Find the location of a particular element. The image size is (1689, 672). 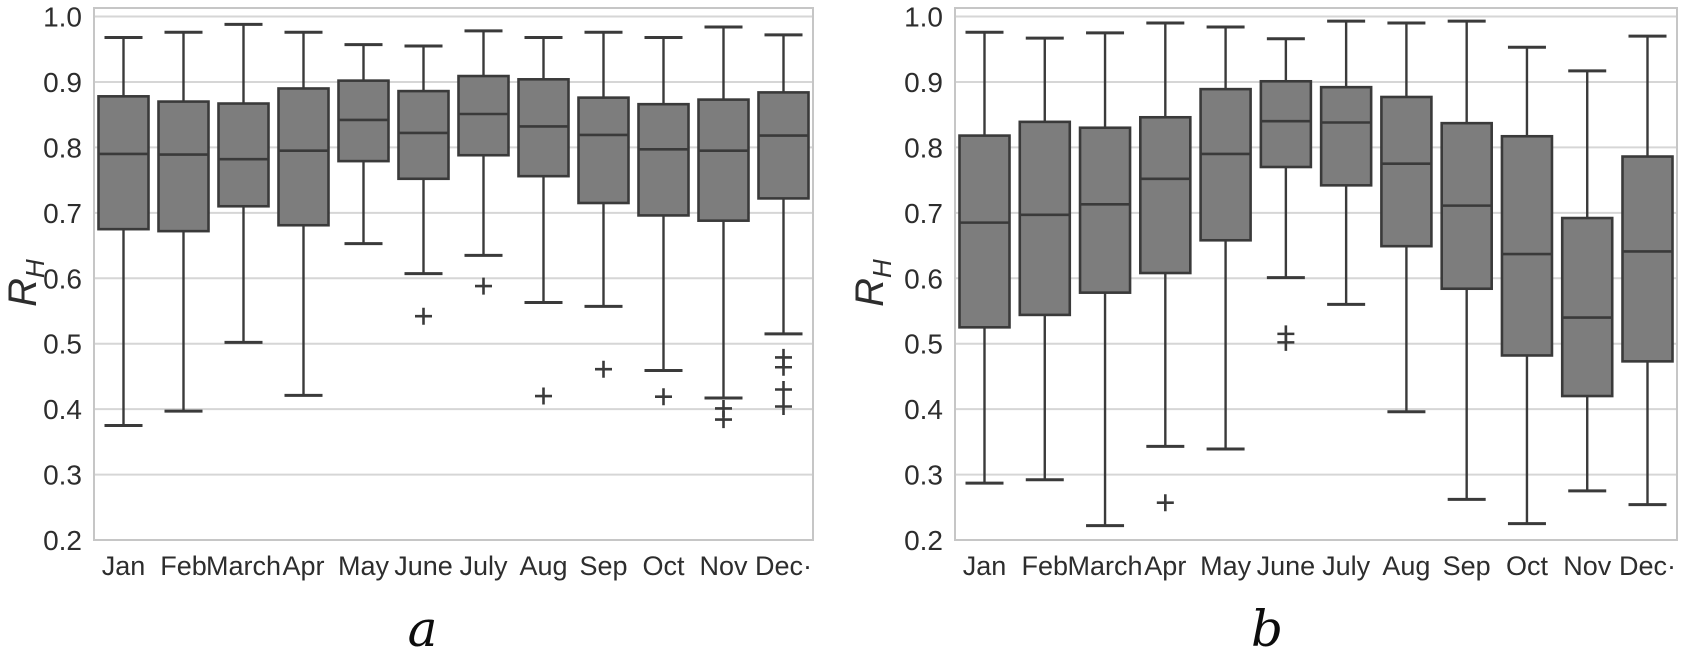

x-tick-label: May is located at coordinates (1226, 566).